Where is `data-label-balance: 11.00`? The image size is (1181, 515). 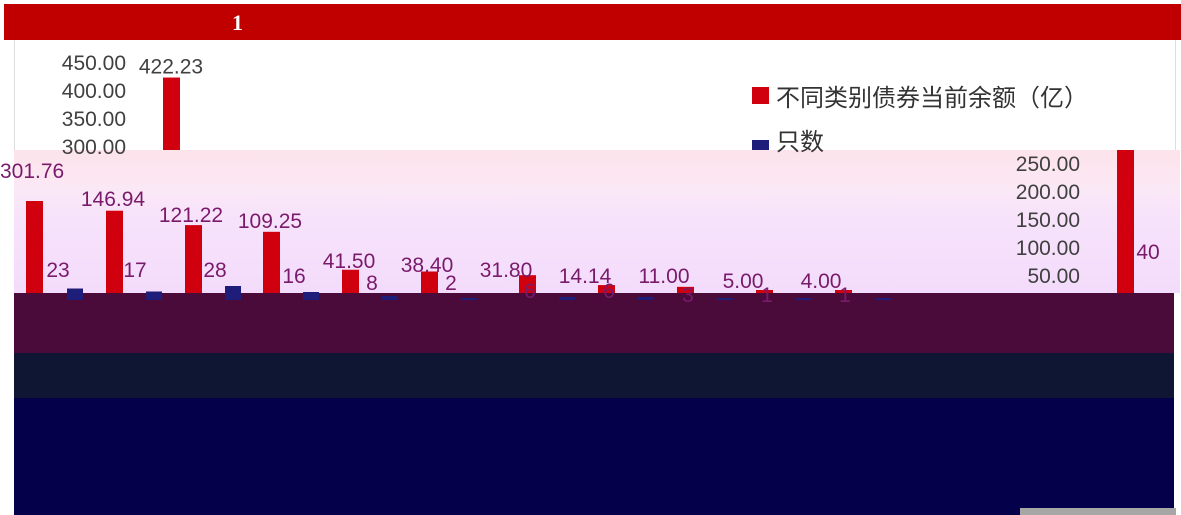
data-label-balance: 11.00 is located at coordinates (664, 276).